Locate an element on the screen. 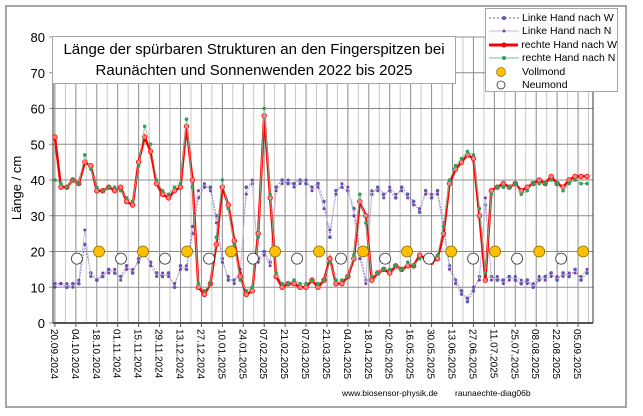  y-tick-label: 0 is located at coordinates (41, 323).